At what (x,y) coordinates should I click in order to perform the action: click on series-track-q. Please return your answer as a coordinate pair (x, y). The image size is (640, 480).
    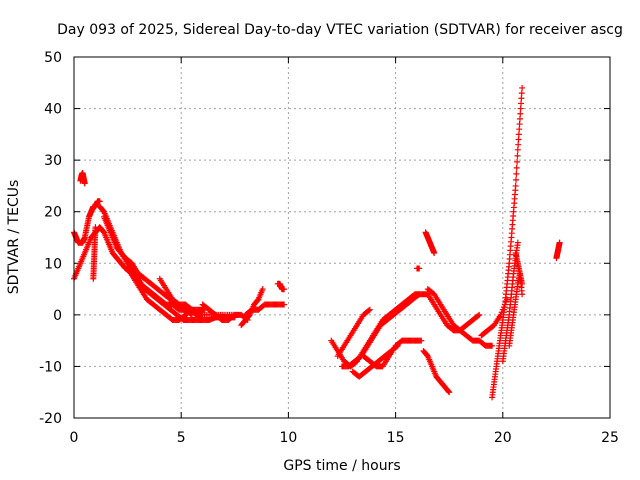
    Looking at the image, I should click on (392, 353).